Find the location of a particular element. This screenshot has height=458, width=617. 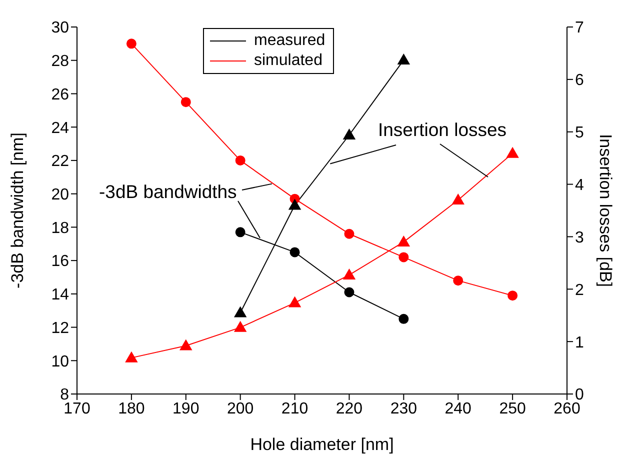

x-tick-label: 180 is located at coordinates (131, 409).